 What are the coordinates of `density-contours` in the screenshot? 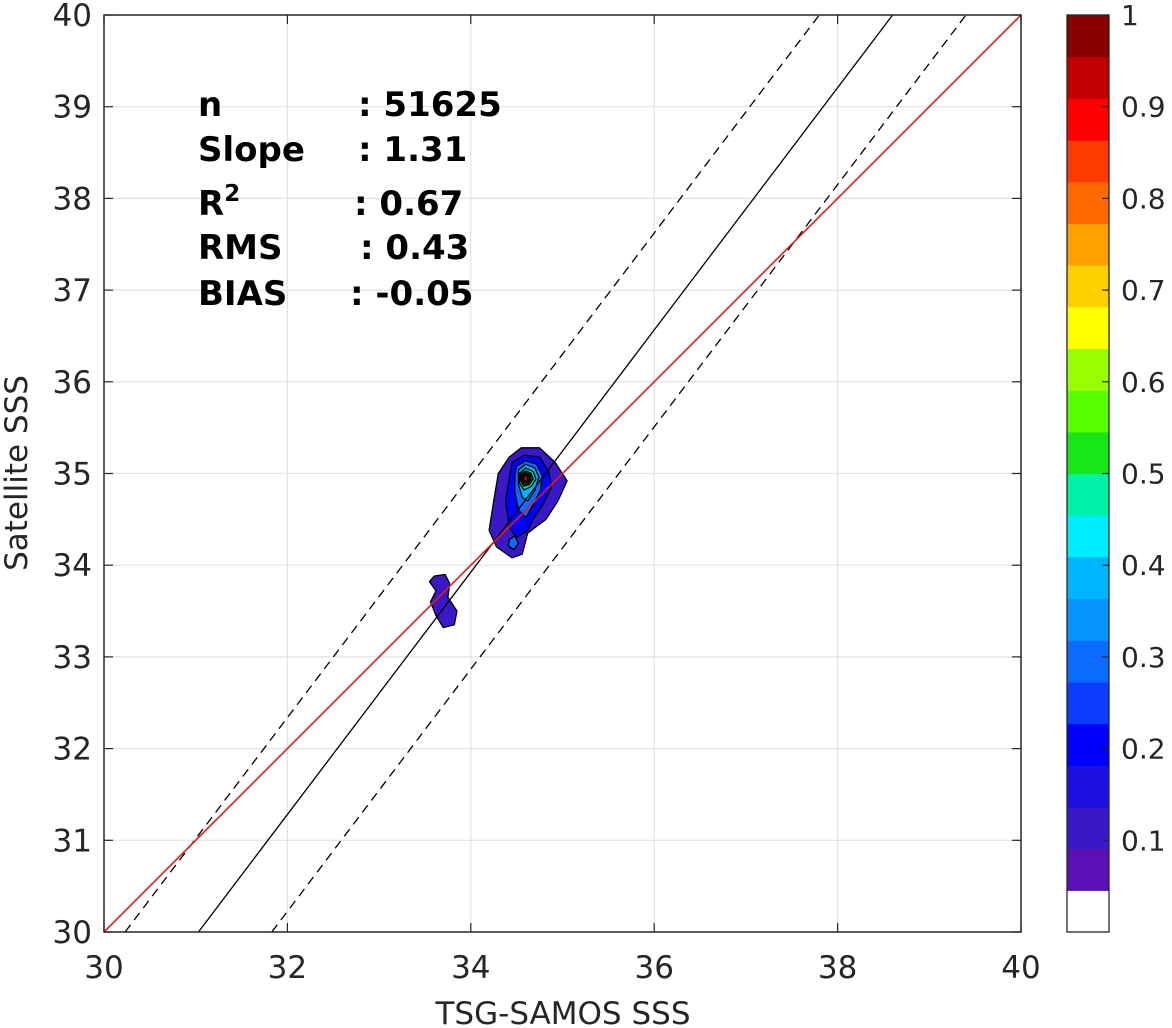 It's located at (498, 538).